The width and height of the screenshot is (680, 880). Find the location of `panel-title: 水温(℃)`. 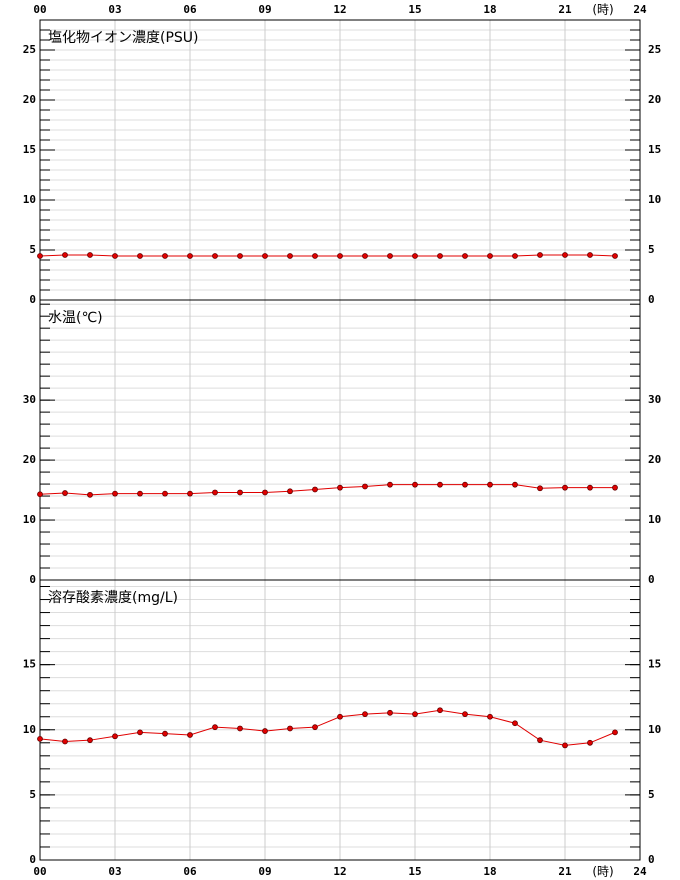

panel-title: 水温(℃) is located at coordinates (75, 318).